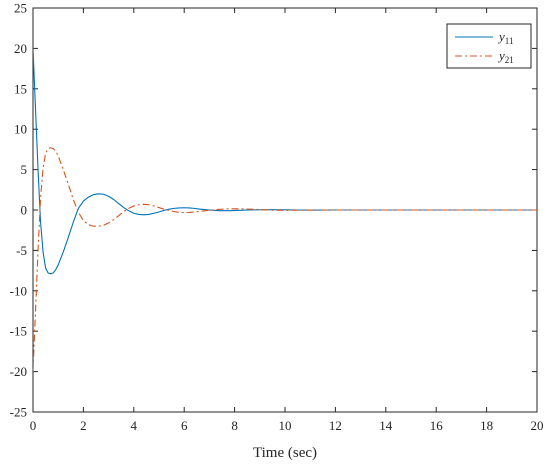  Describe the element at coordinates (18, 290) in the screenshot. I see `y-tick-label: -10` at that location.